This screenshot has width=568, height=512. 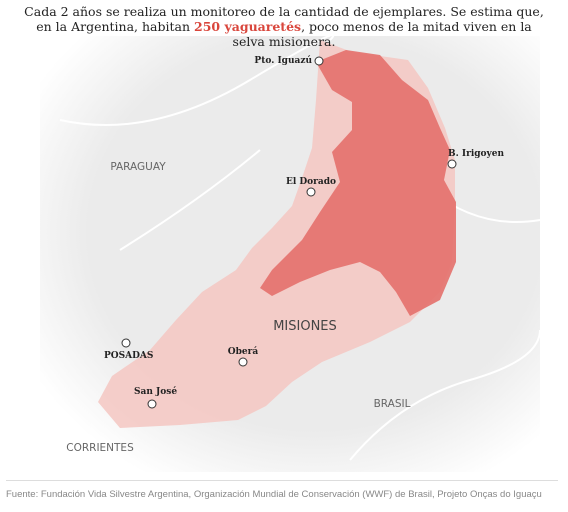 What do you see at coordinates (282, 480) in the screenshot?
I see `separator` at bounding box center [282, 480].